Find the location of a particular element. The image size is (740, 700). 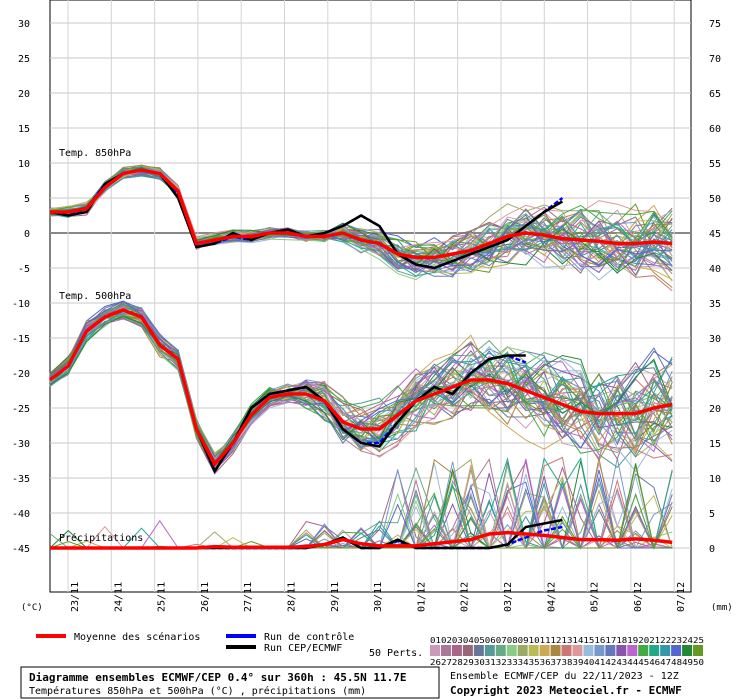

left-tick-label: -5 is located at coordinates (24, 269).